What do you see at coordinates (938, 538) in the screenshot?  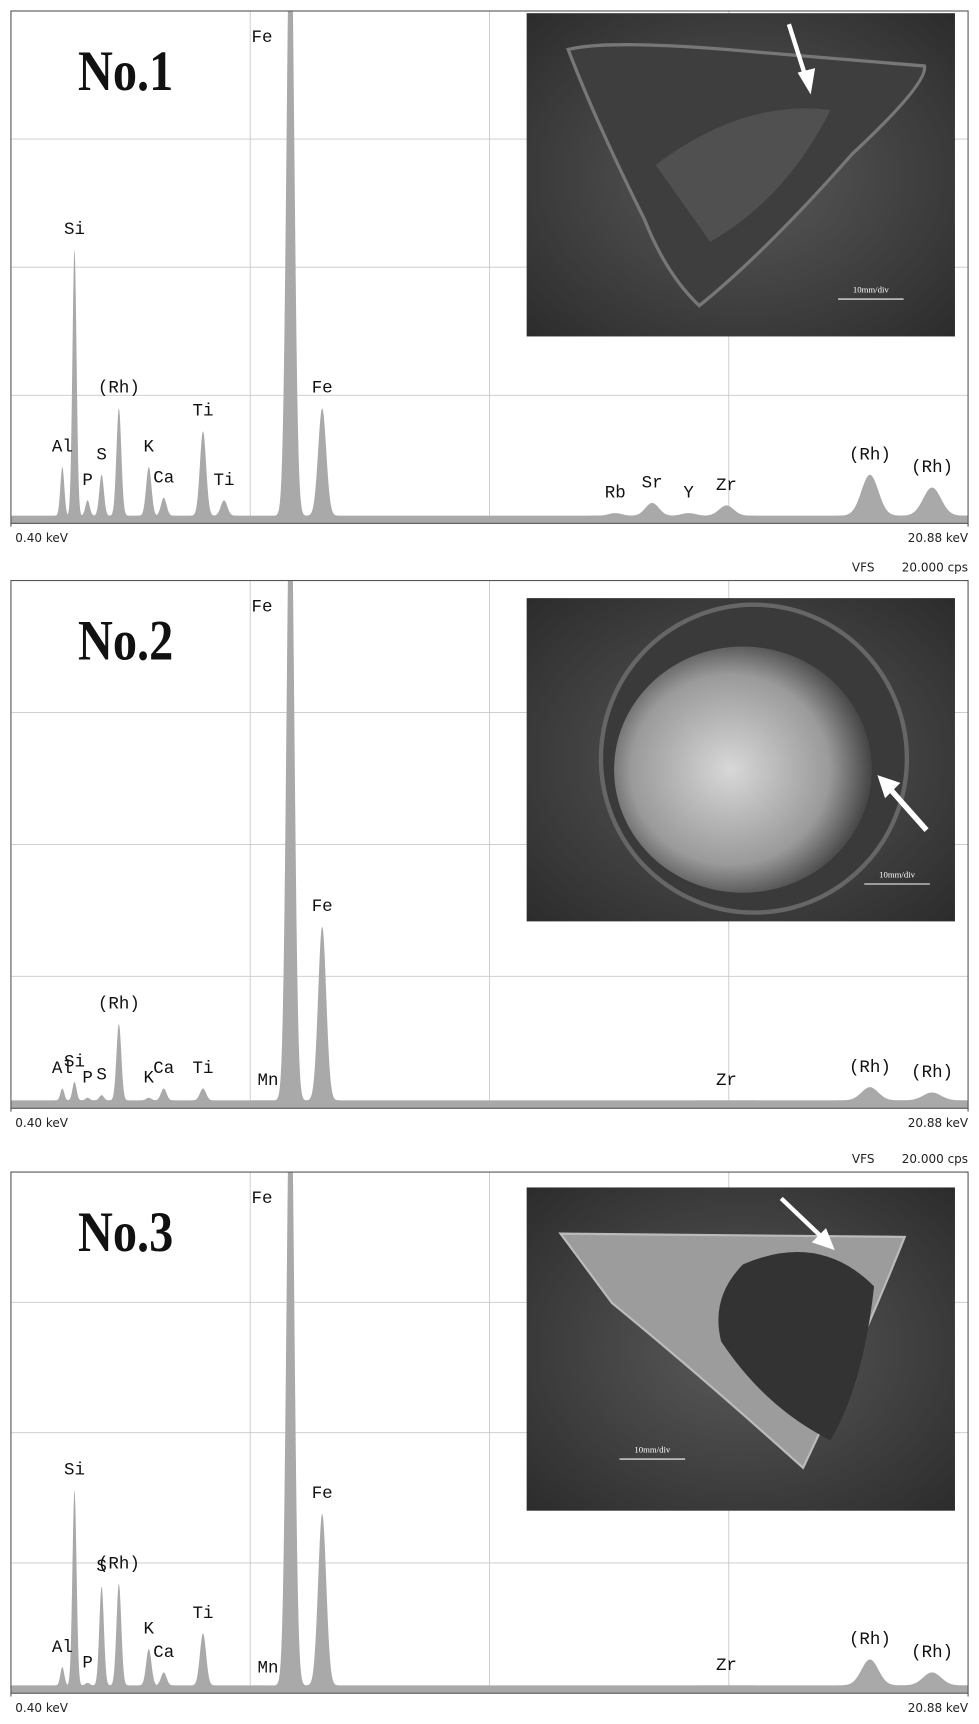 I see `x-tick-label: 20.88 keV` at bounding box center [938, 538].